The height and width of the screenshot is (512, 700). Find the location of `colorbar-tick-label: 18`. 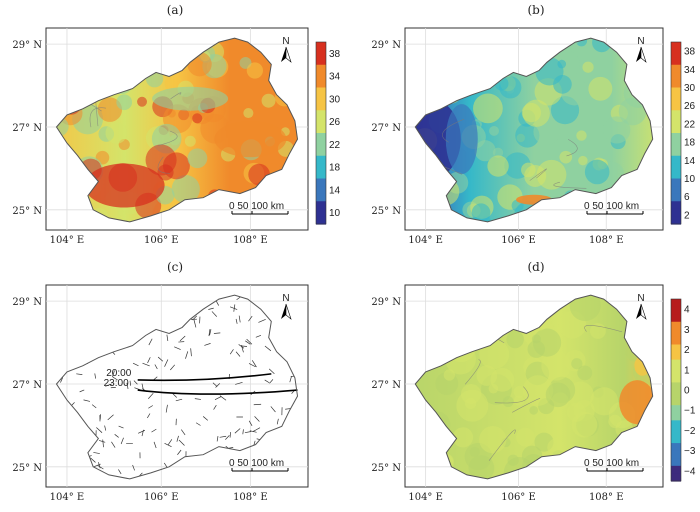

colorbar-tick-label: 18 is located at coordinates (690, 143).